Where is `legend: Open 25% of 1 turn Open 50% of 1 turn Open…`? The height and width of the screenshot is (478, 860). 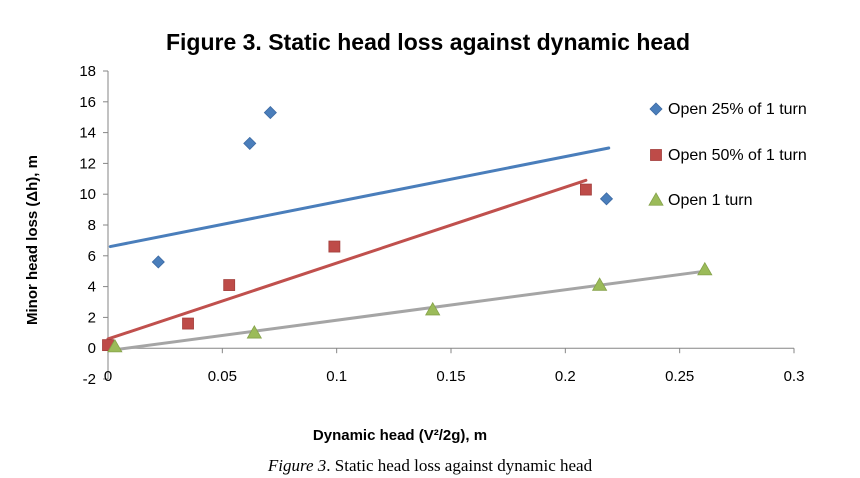
legend: Open 25% of 1 turn Open 50% of 1 turn Open… is located at coordinates (727, 155).